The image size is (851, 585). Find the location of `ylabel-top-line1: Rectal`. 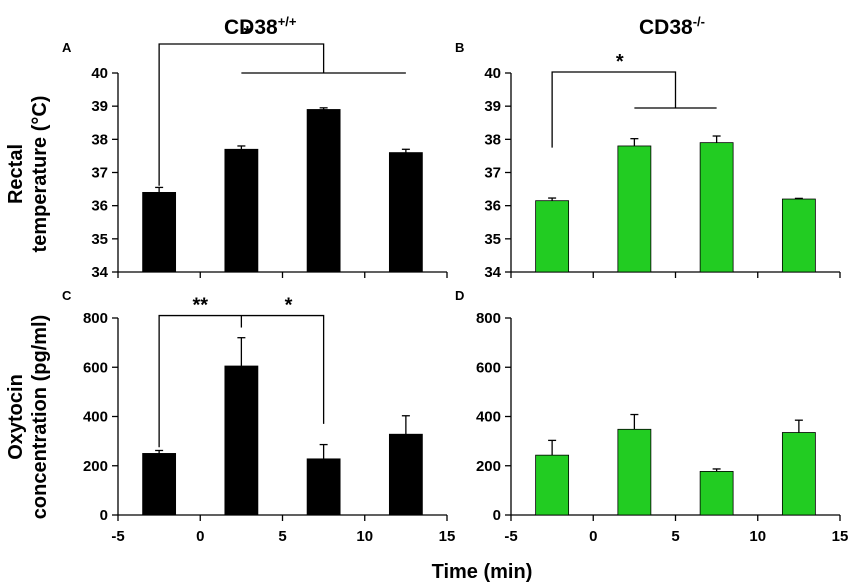

ylabel-top-line1: Rectal is located at coordinates (16, 174).